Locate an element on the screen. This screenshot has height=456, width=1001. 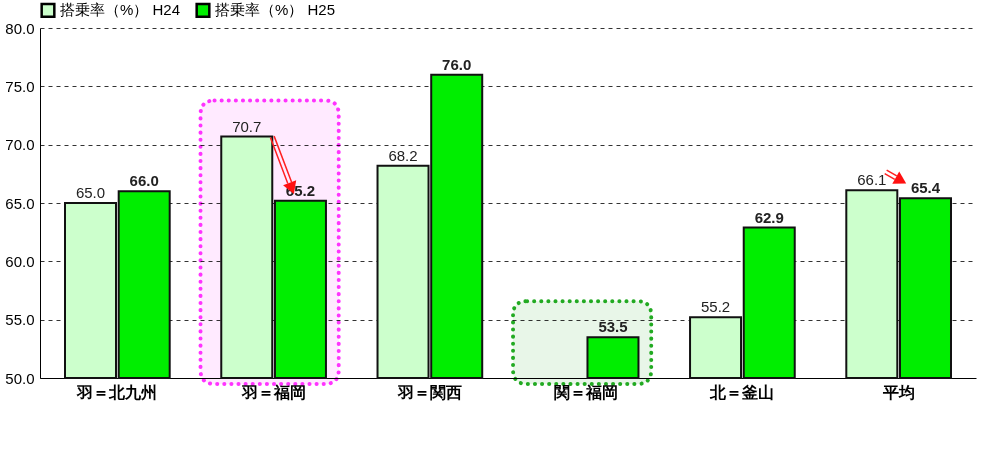
y-tick-label: 75.0 is located at coordinates (20, 86).